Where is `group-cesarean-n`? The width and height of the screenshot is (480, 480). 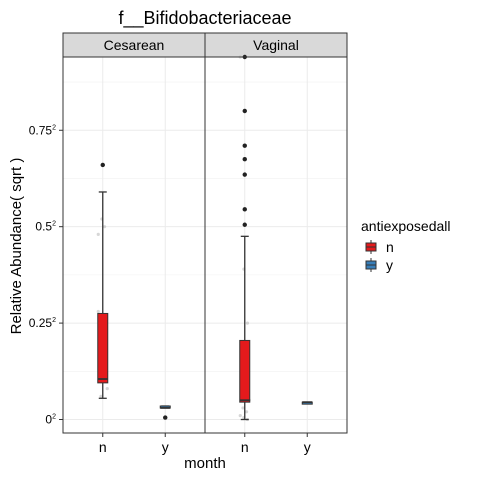 group-cesarean-n is located at coordinates (102, 280).